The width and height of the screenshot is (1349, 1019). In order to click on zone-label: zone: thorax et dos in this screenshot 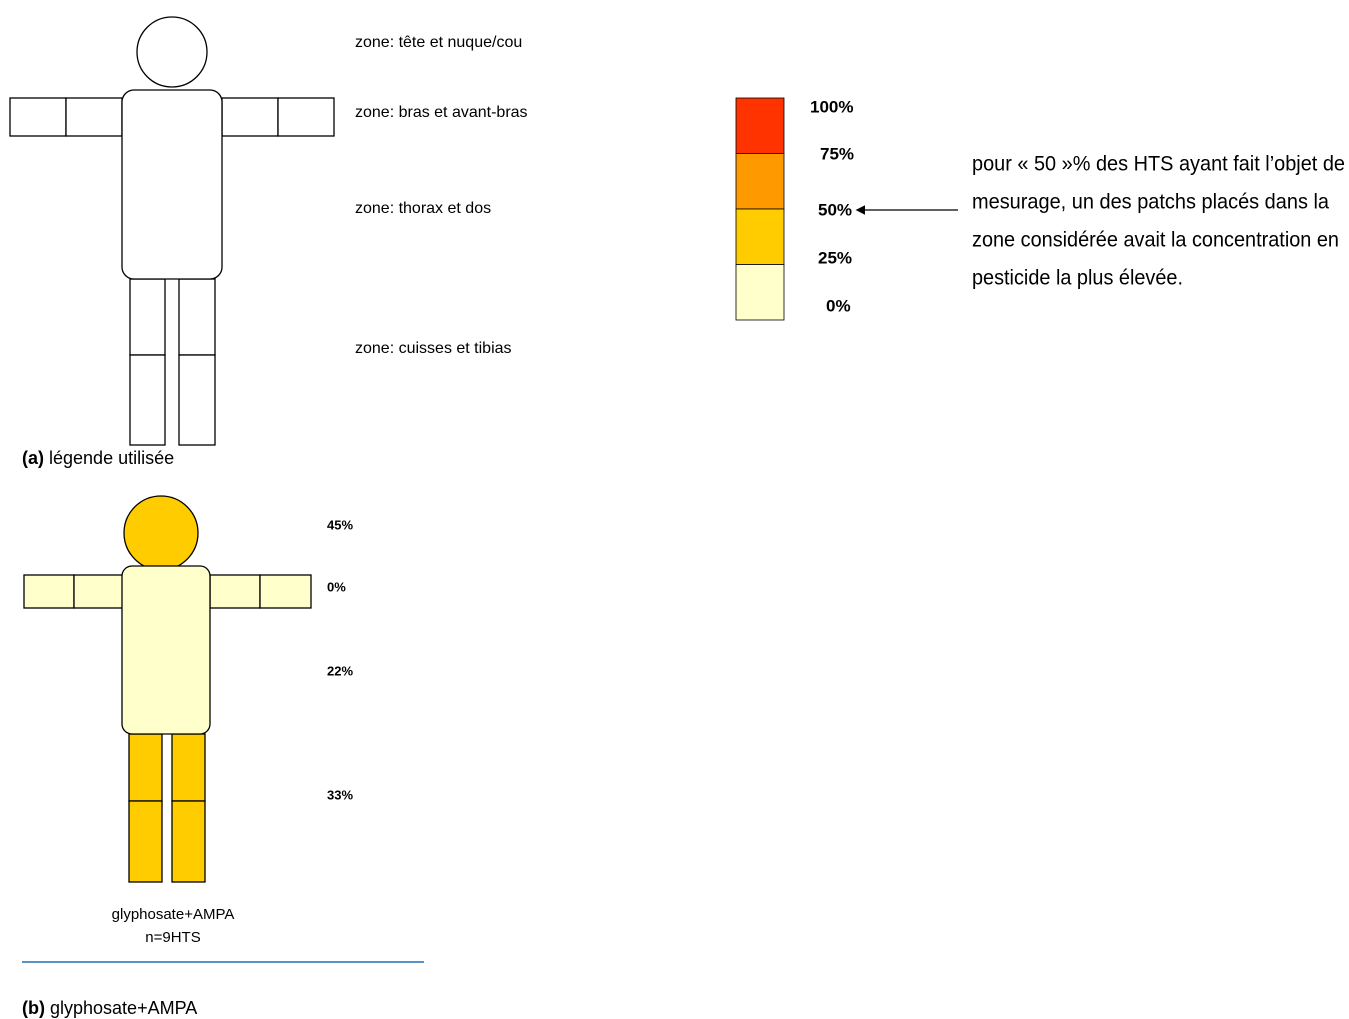, I will do `click(423, 208)`.